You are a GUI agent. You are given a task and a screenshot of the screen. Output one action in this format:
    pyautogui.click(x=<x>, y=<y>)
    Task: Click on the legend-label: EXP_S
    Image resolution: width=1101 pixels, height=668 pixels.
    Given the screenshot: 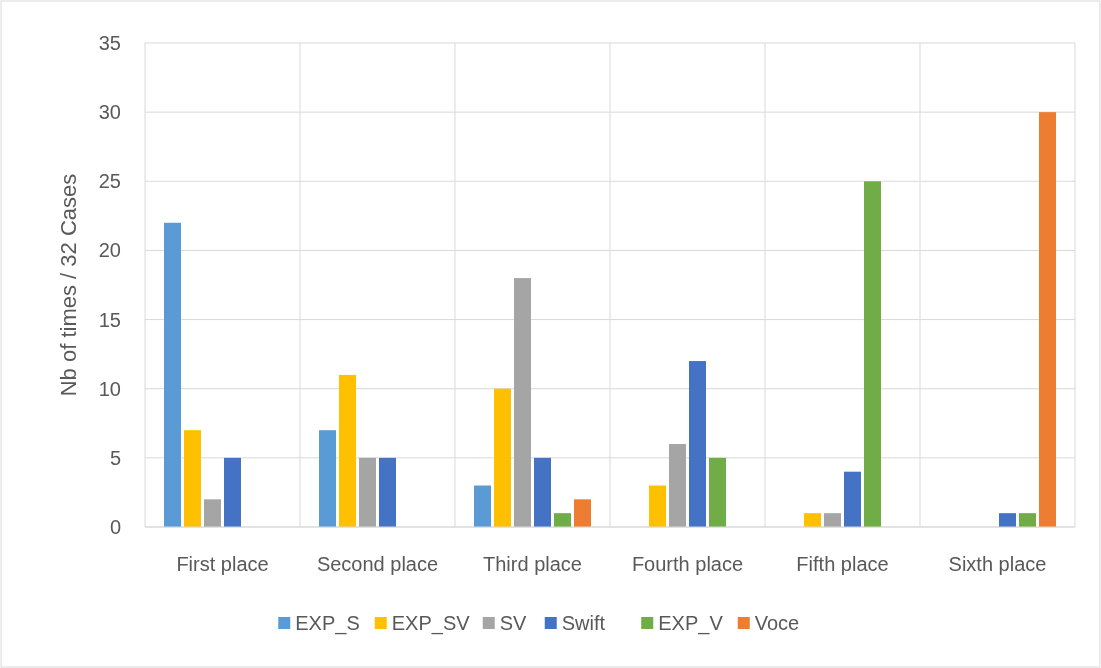 What is the action you would take?
    pyautogui.click(x=327, y=623)
    